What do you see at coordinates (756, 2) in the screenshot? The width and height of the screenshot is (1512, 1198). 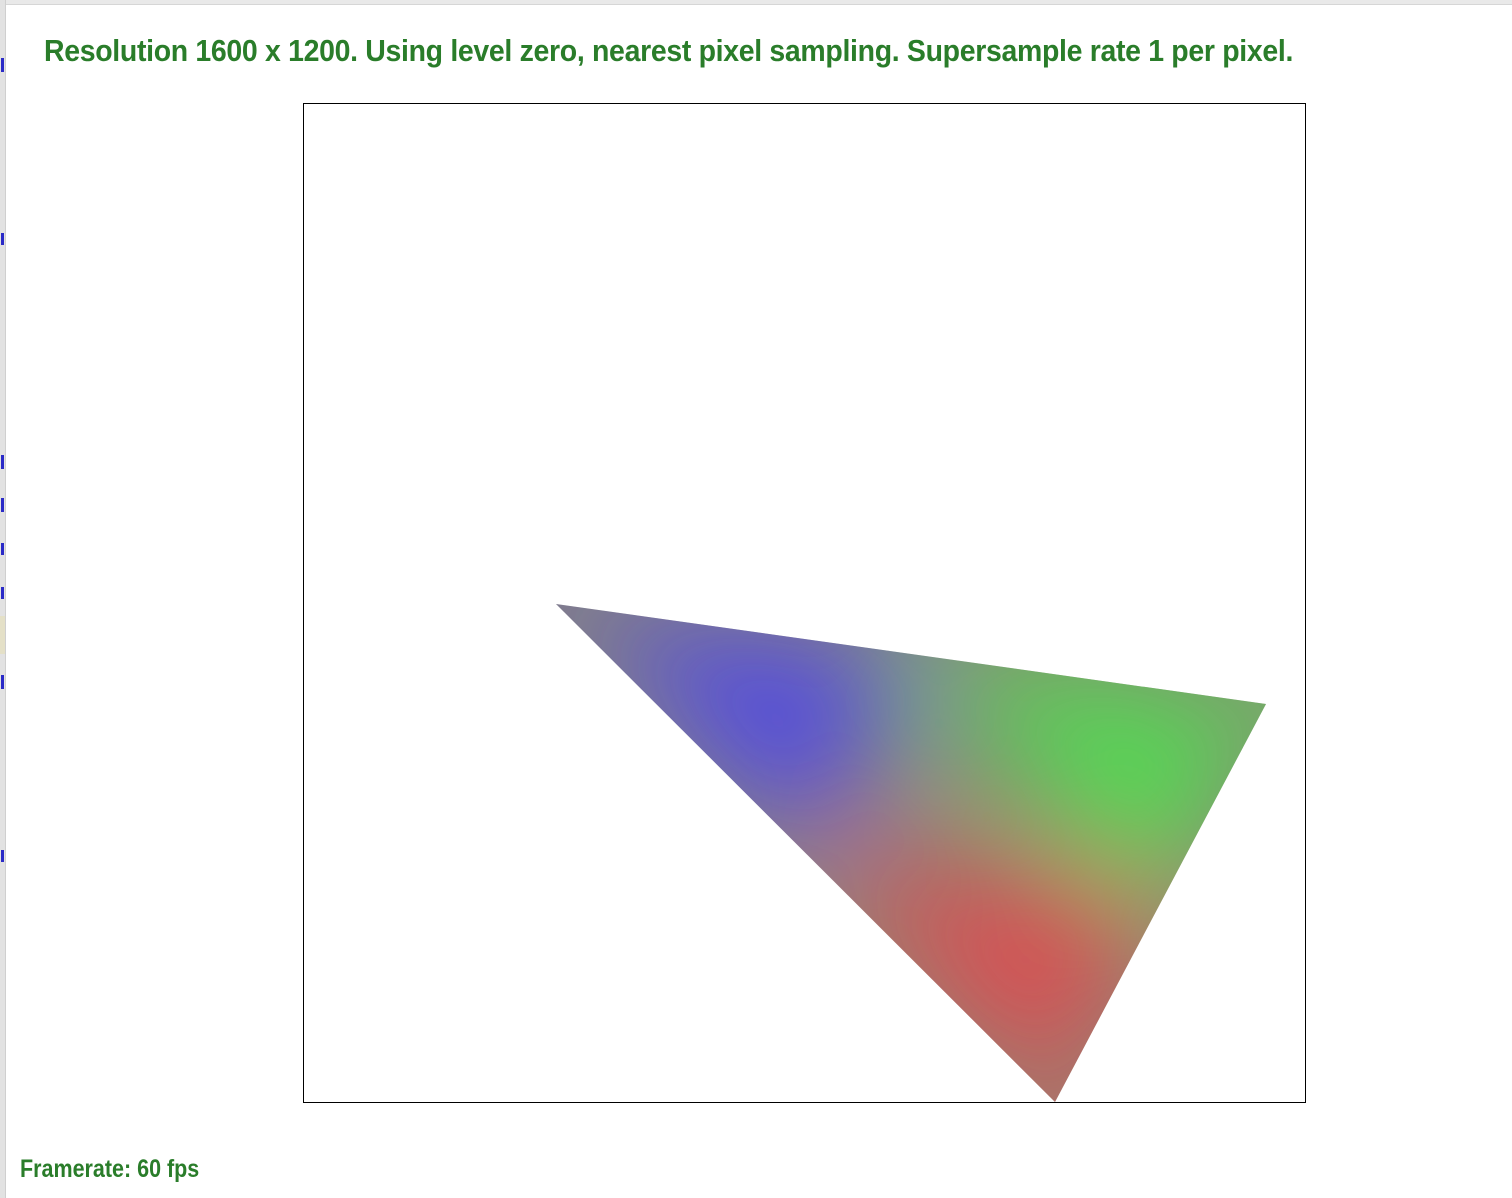 I see `window-top-edge` at bounding box center [756, 2].